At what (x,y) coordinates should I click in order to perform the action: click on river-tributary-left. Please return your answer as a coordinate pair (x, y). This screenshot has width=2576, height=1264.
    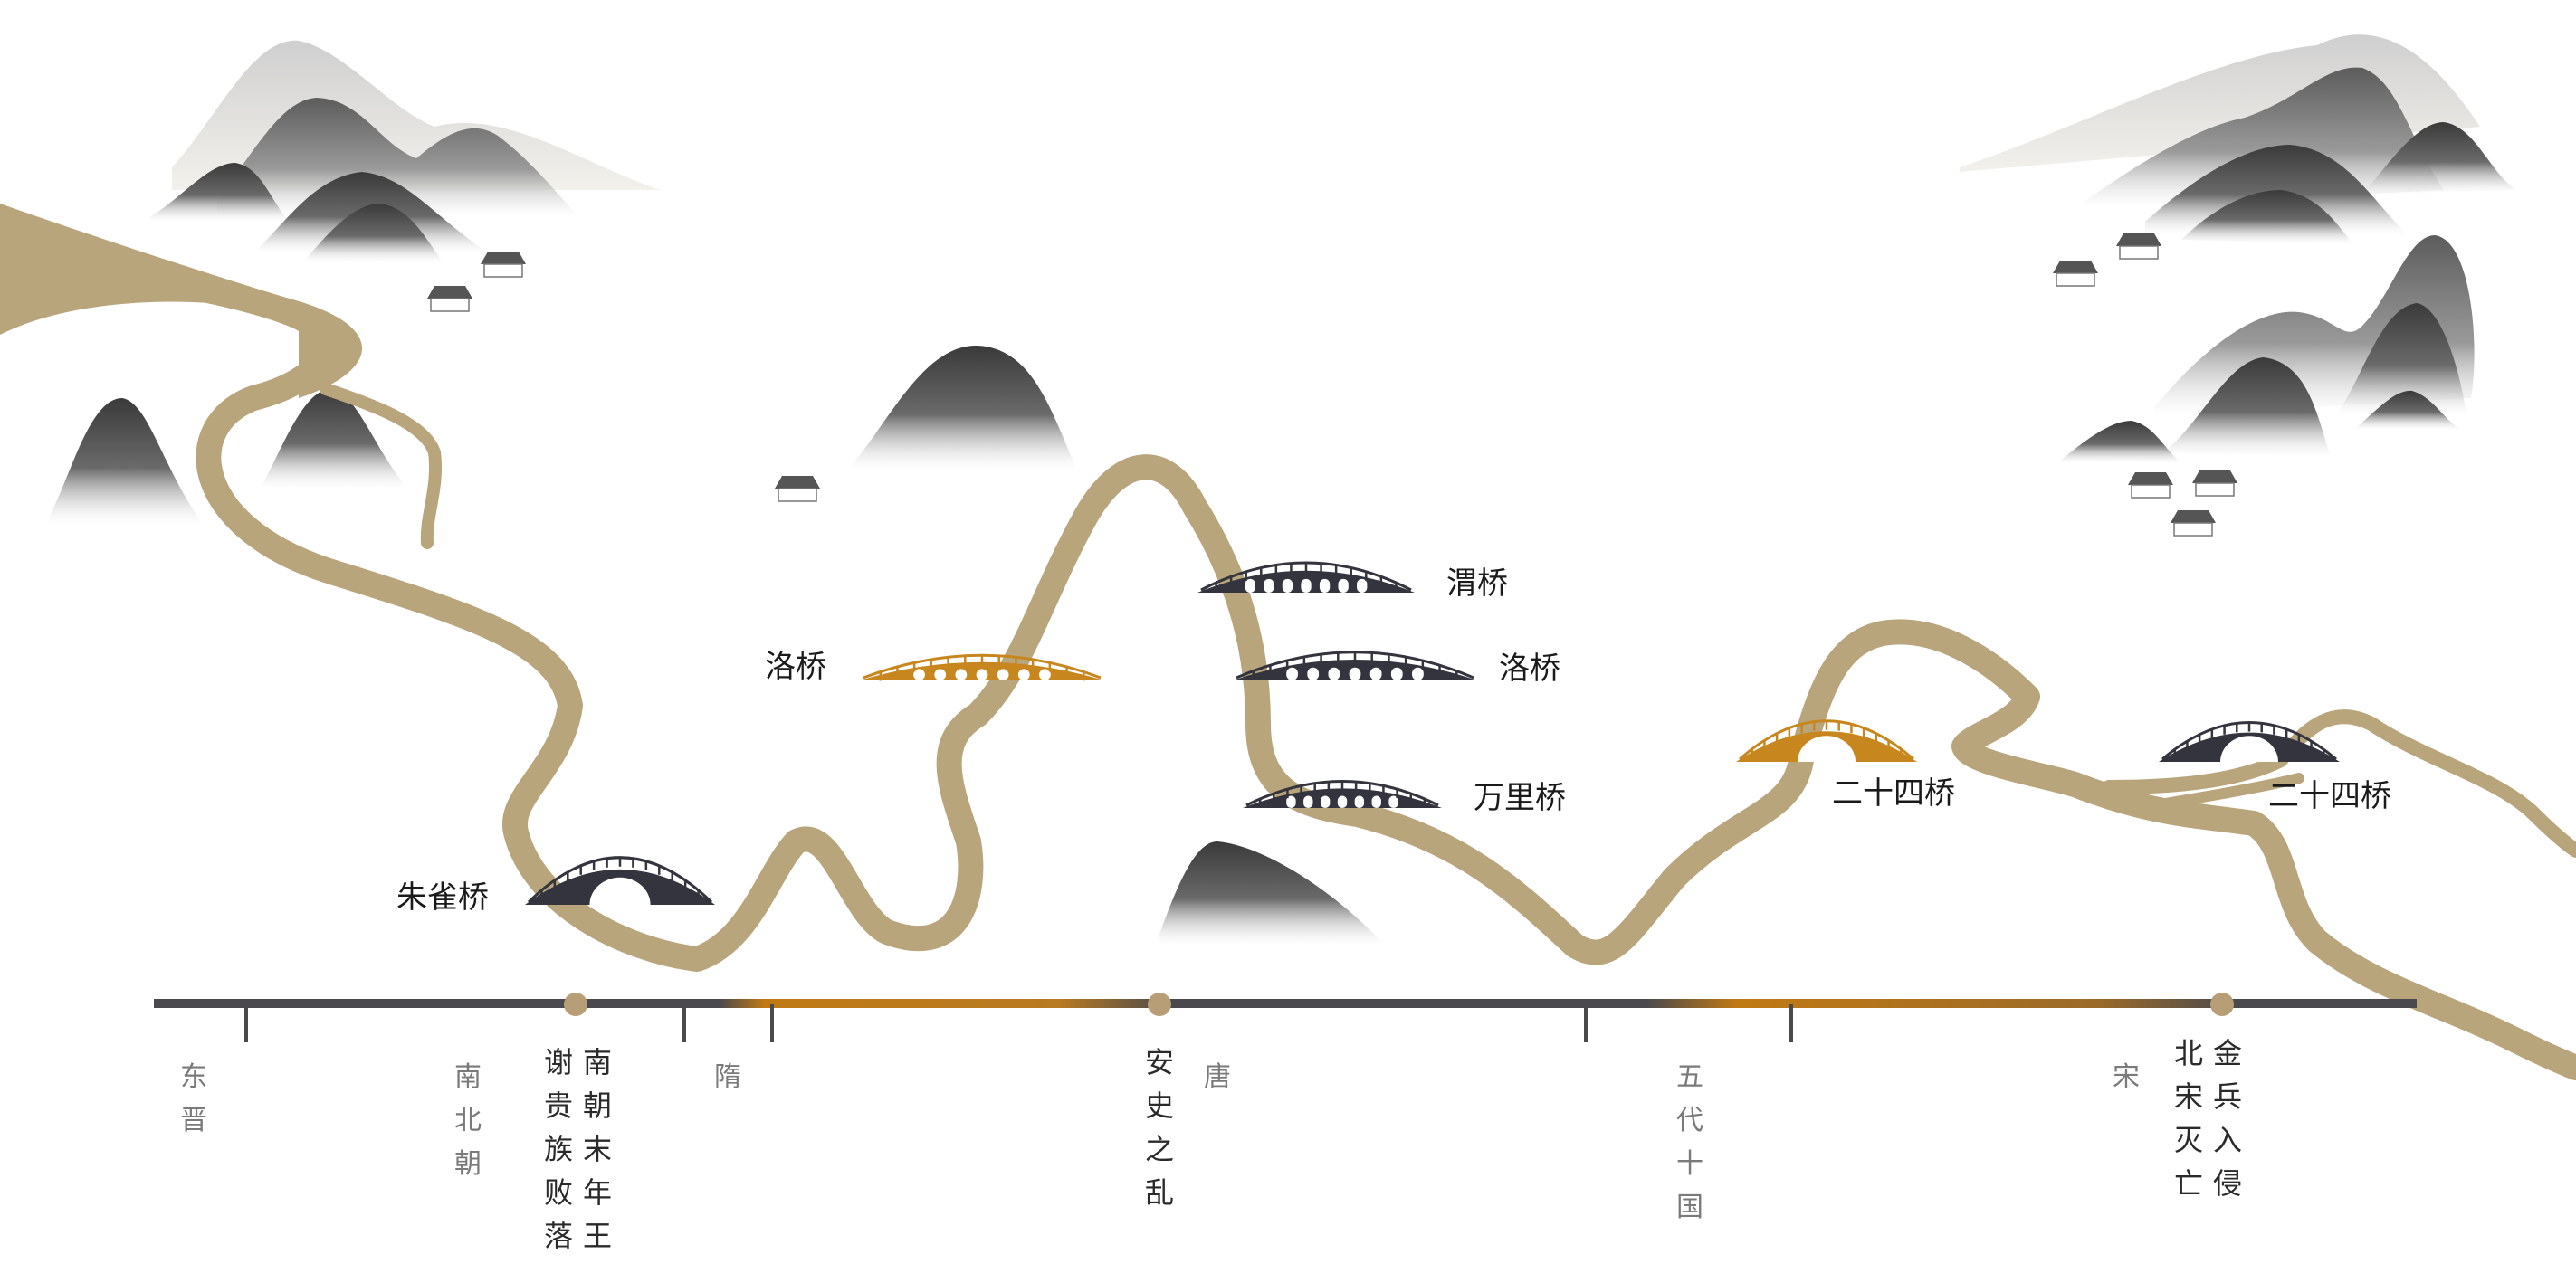
    Looking at the image, I should click on (381, 466).